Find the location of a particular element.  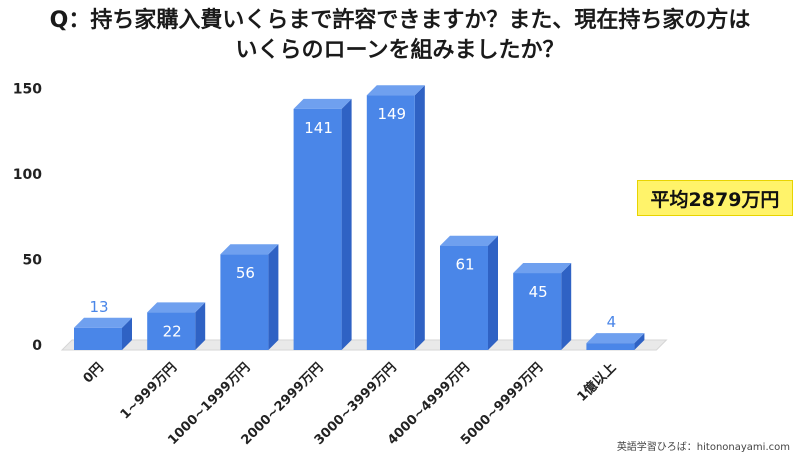

y-tick-label: 50 is located at coordinates (33, 261).